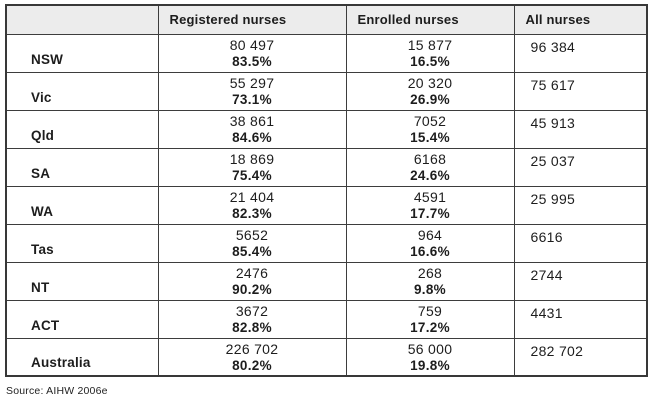 Image resolution: width=650 pixels, height=408 pixels. Describe the element at coordinates (430, 213) in the screenshot. I see `enrolled-pct: 17.7%` at that location.